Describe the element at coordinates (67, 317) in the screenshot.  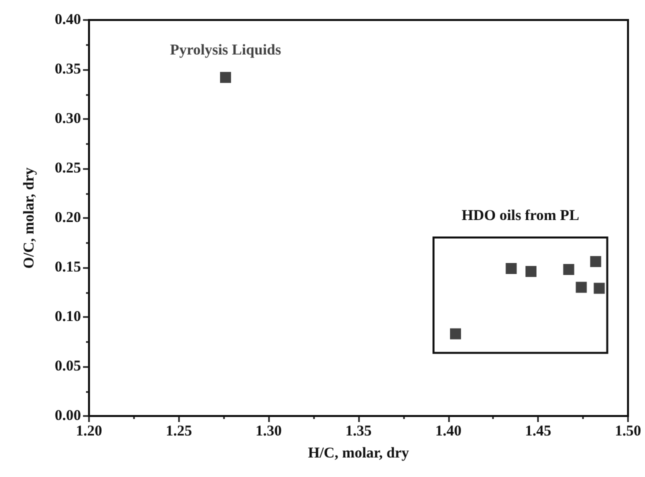
I see `y-tick-label: 0.10` at that location.